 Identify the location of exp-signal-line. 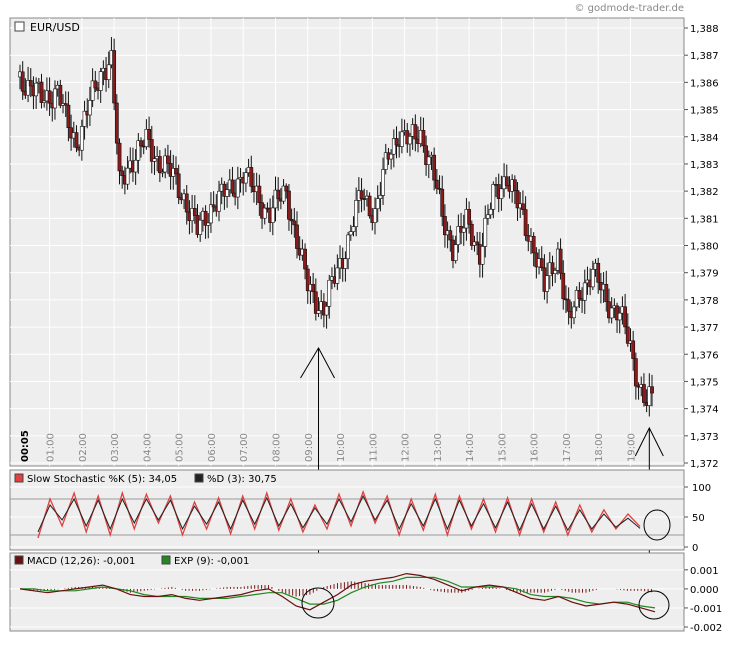
(338, 592).